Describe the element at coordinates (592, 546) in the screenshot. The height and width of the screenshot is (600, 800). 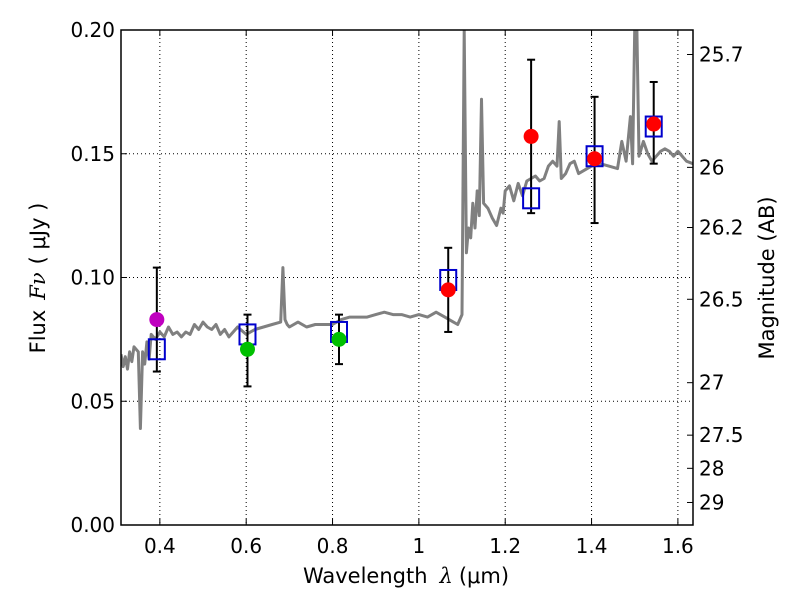
I see `x-tick-label: 1.4` at that location.